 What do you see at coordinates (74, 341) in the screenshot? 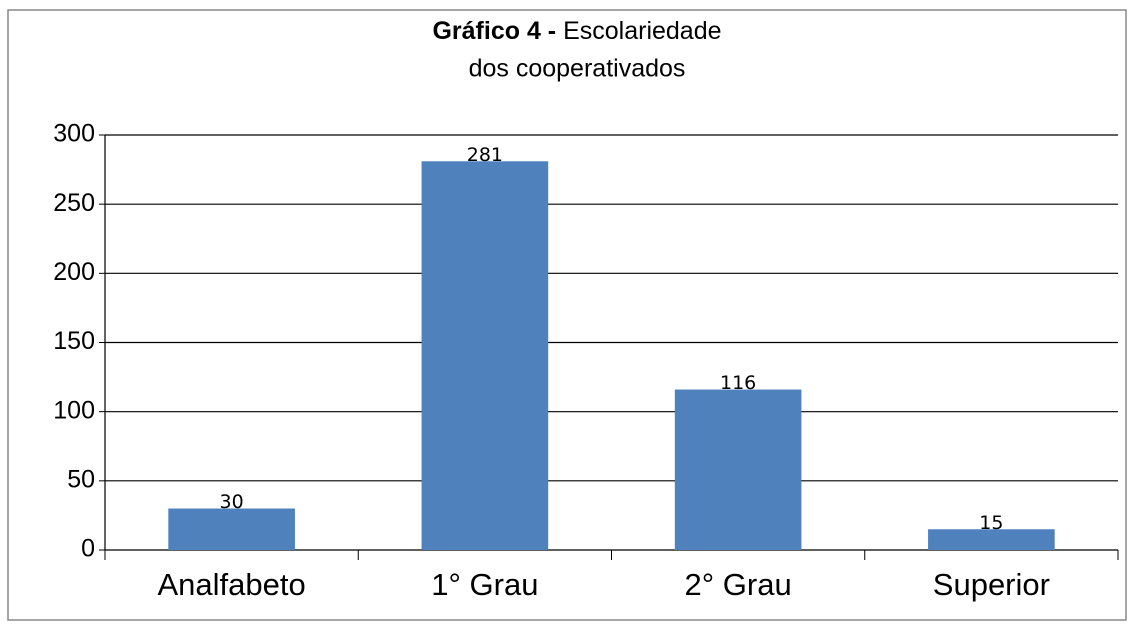
I see `y-tick-label: 150` at bounding box center [74, 341].